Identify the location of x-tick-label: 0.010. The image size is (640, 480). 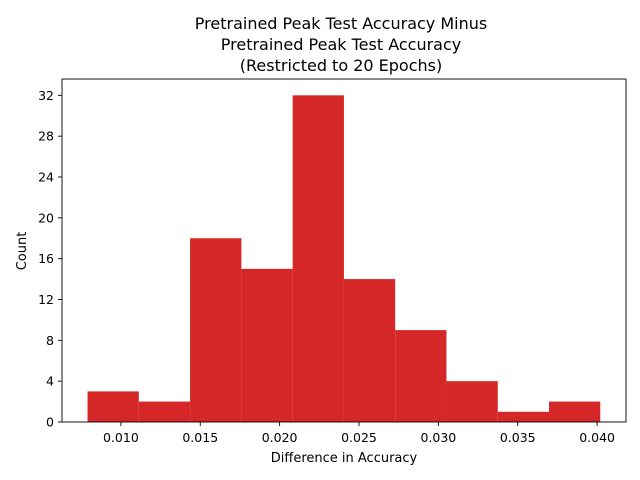
(121, 437).